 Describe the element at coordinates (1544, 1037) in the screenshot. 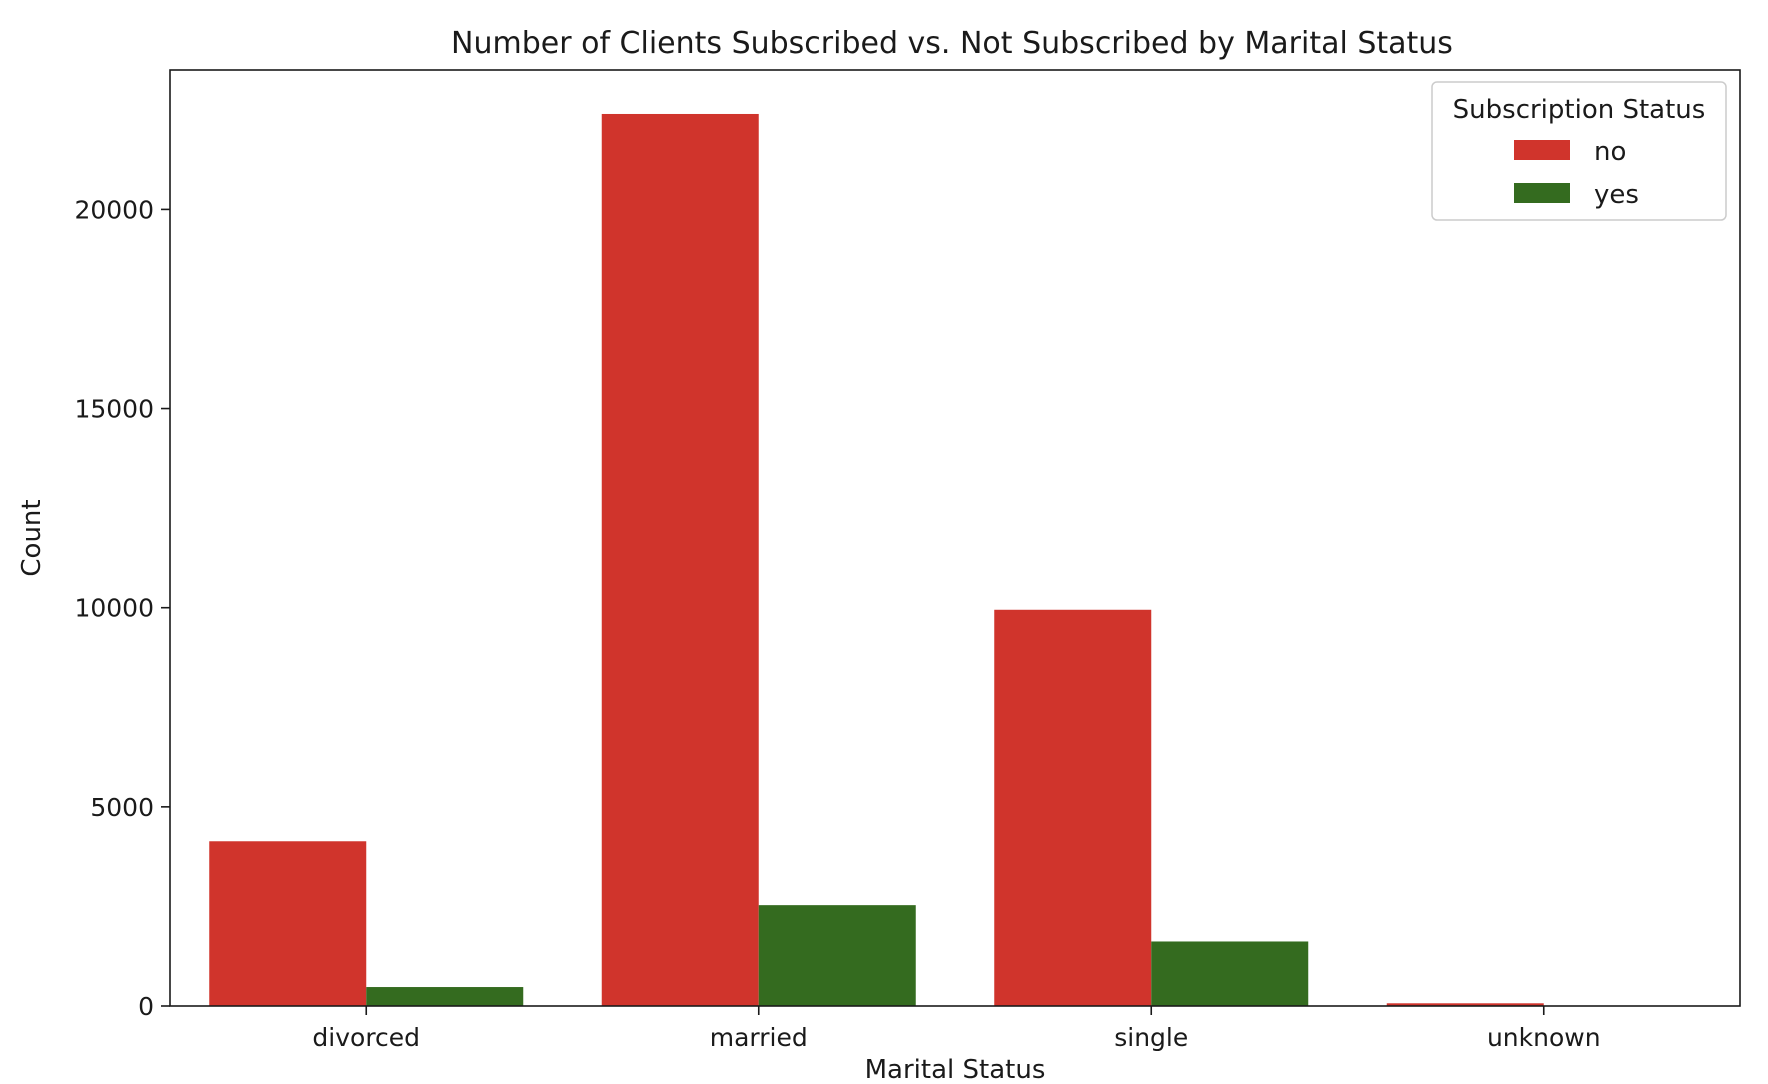

I see `x-tick-label: unknown` at that location.